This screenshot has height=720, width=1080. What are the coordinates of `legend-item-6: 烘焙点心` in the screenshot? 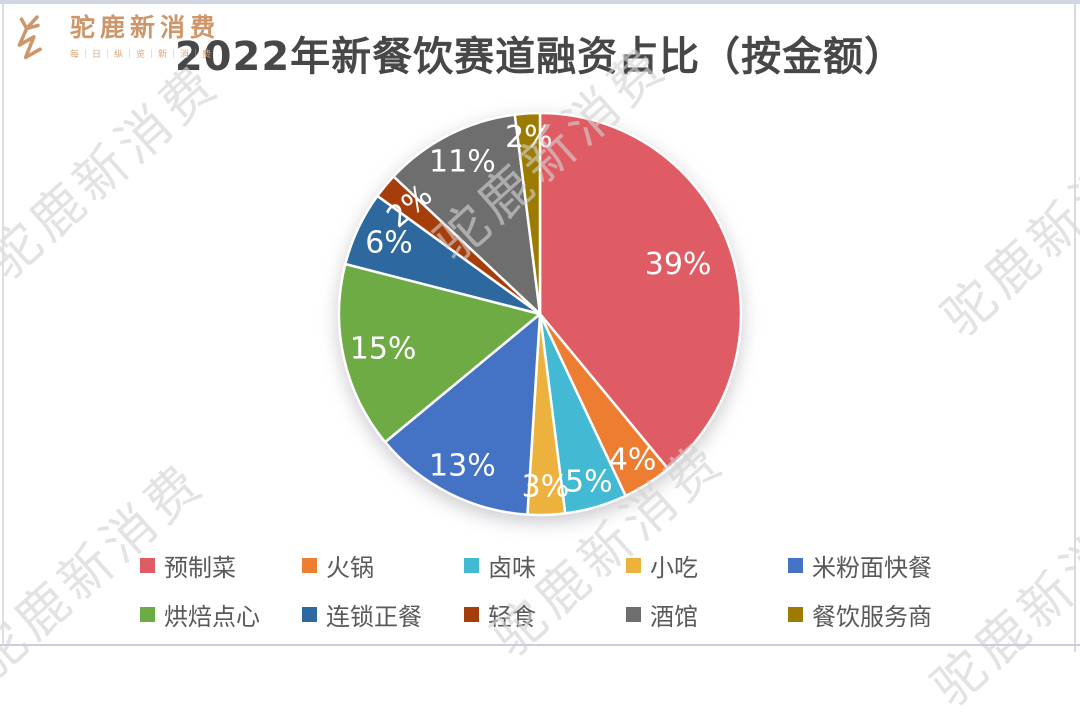 It's located at (221, 614).